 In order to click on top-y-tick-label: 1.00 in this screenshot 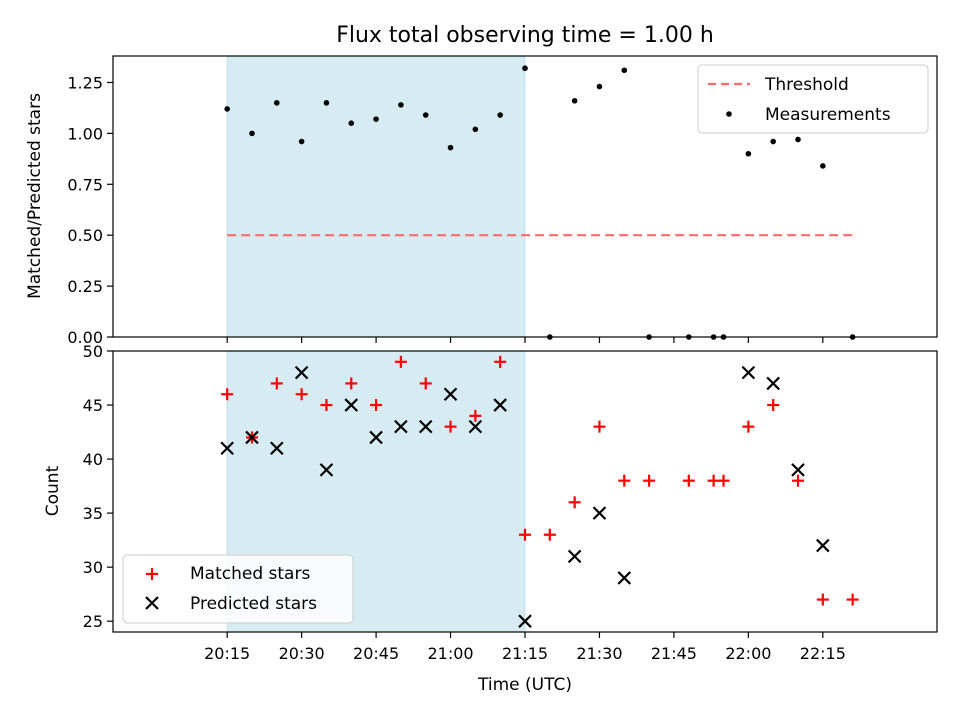, I will do `click(85, 133)`.